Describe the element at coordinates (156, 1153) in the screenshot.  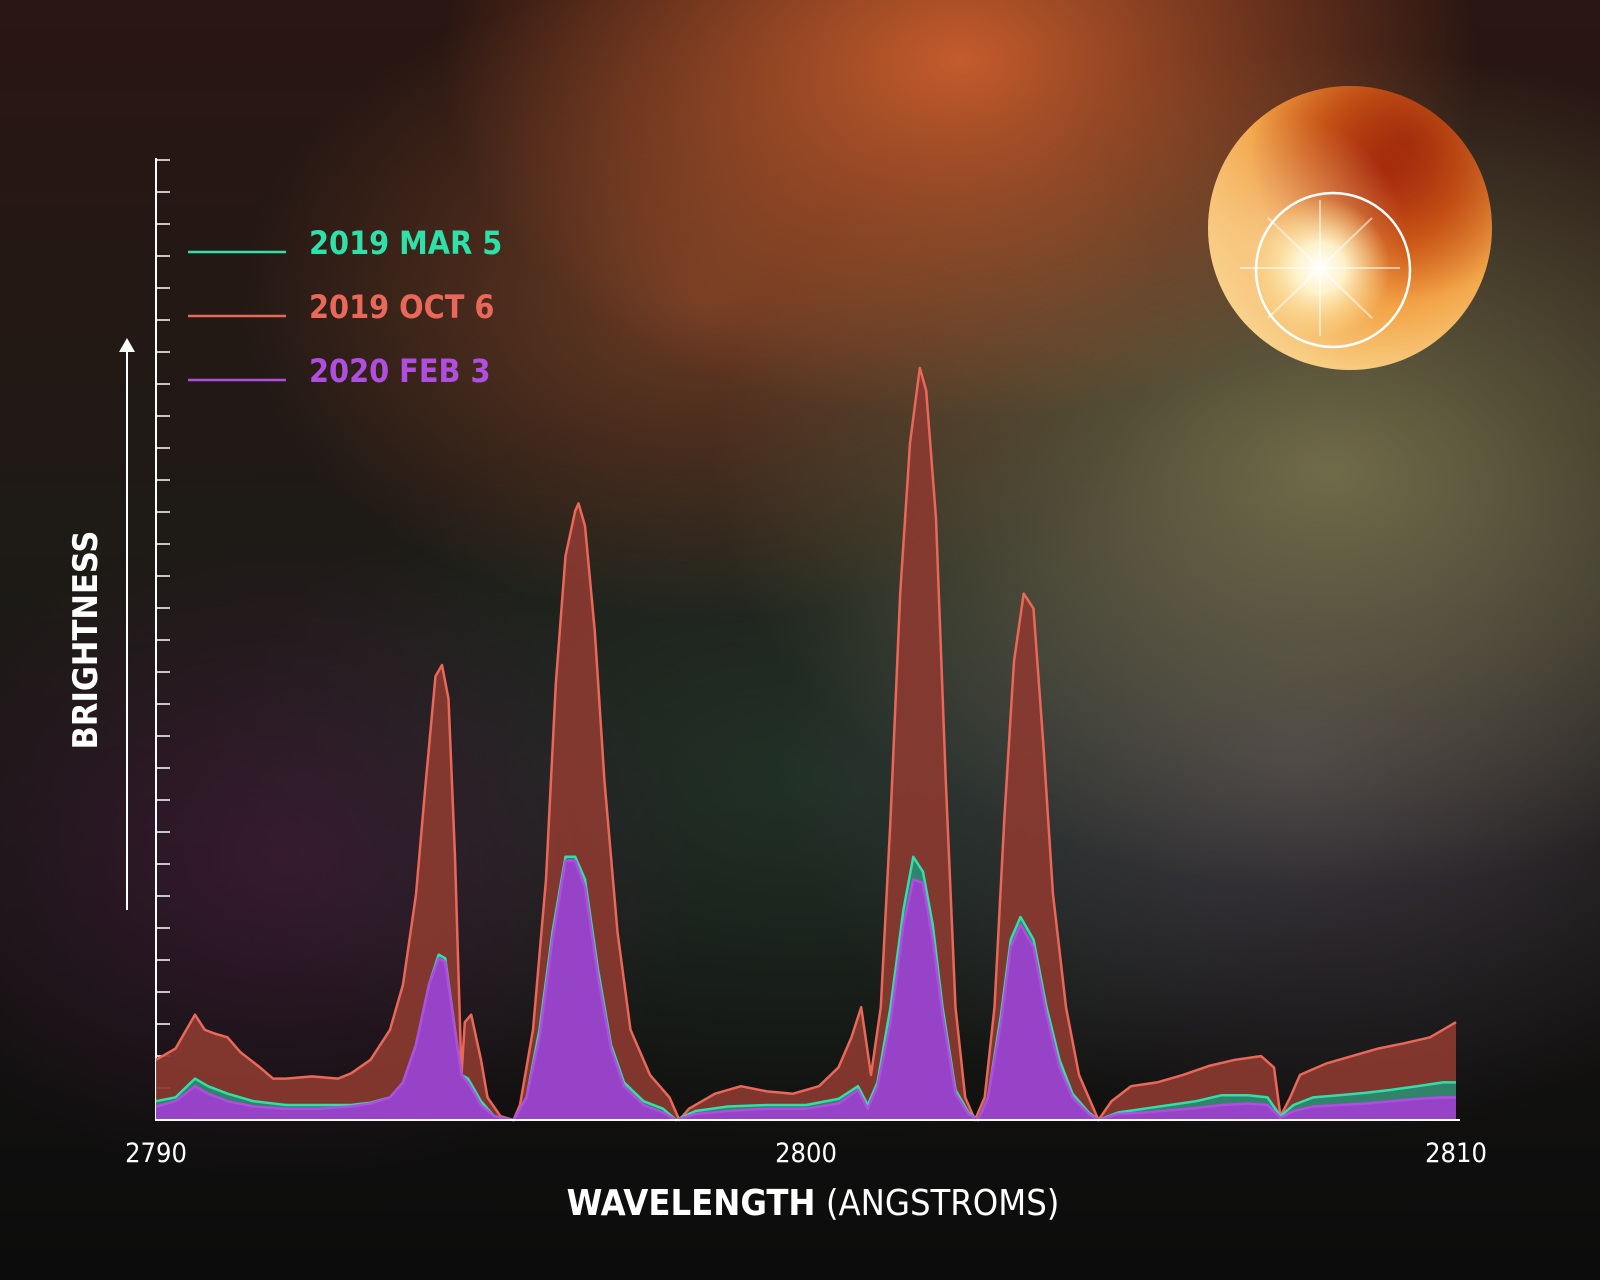
I see `x-tick-label: 2790` at that location.